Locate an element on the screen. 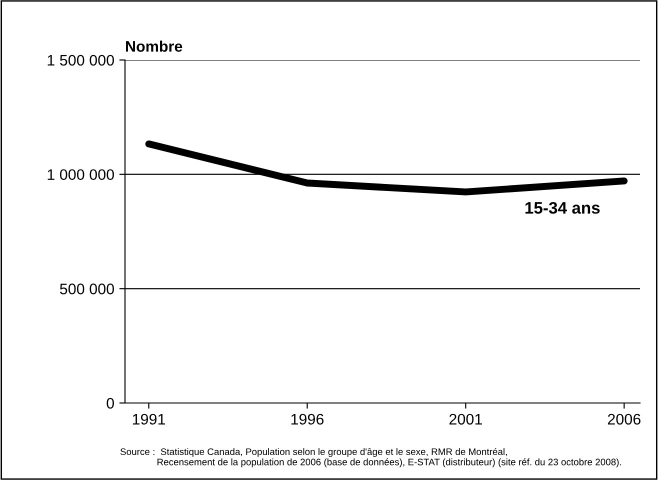 This screenshot has width=658, height=480. y-tick-label: 1 000 000 is located at coordinates (81, 174).